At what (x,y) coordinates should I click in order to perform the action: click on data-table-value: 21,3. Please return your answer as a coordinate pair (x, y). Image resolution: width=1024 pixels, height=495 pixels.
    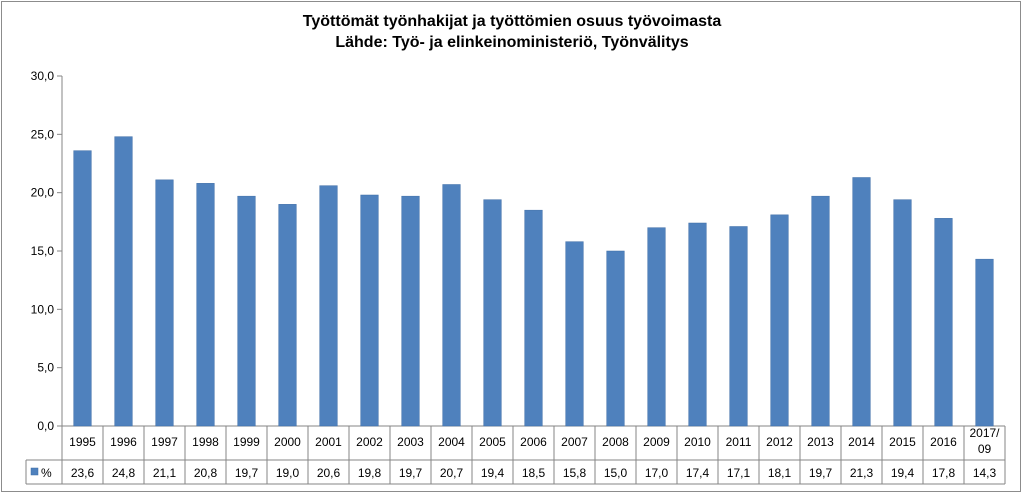
    Looking at the image, I should click on (862, 473).